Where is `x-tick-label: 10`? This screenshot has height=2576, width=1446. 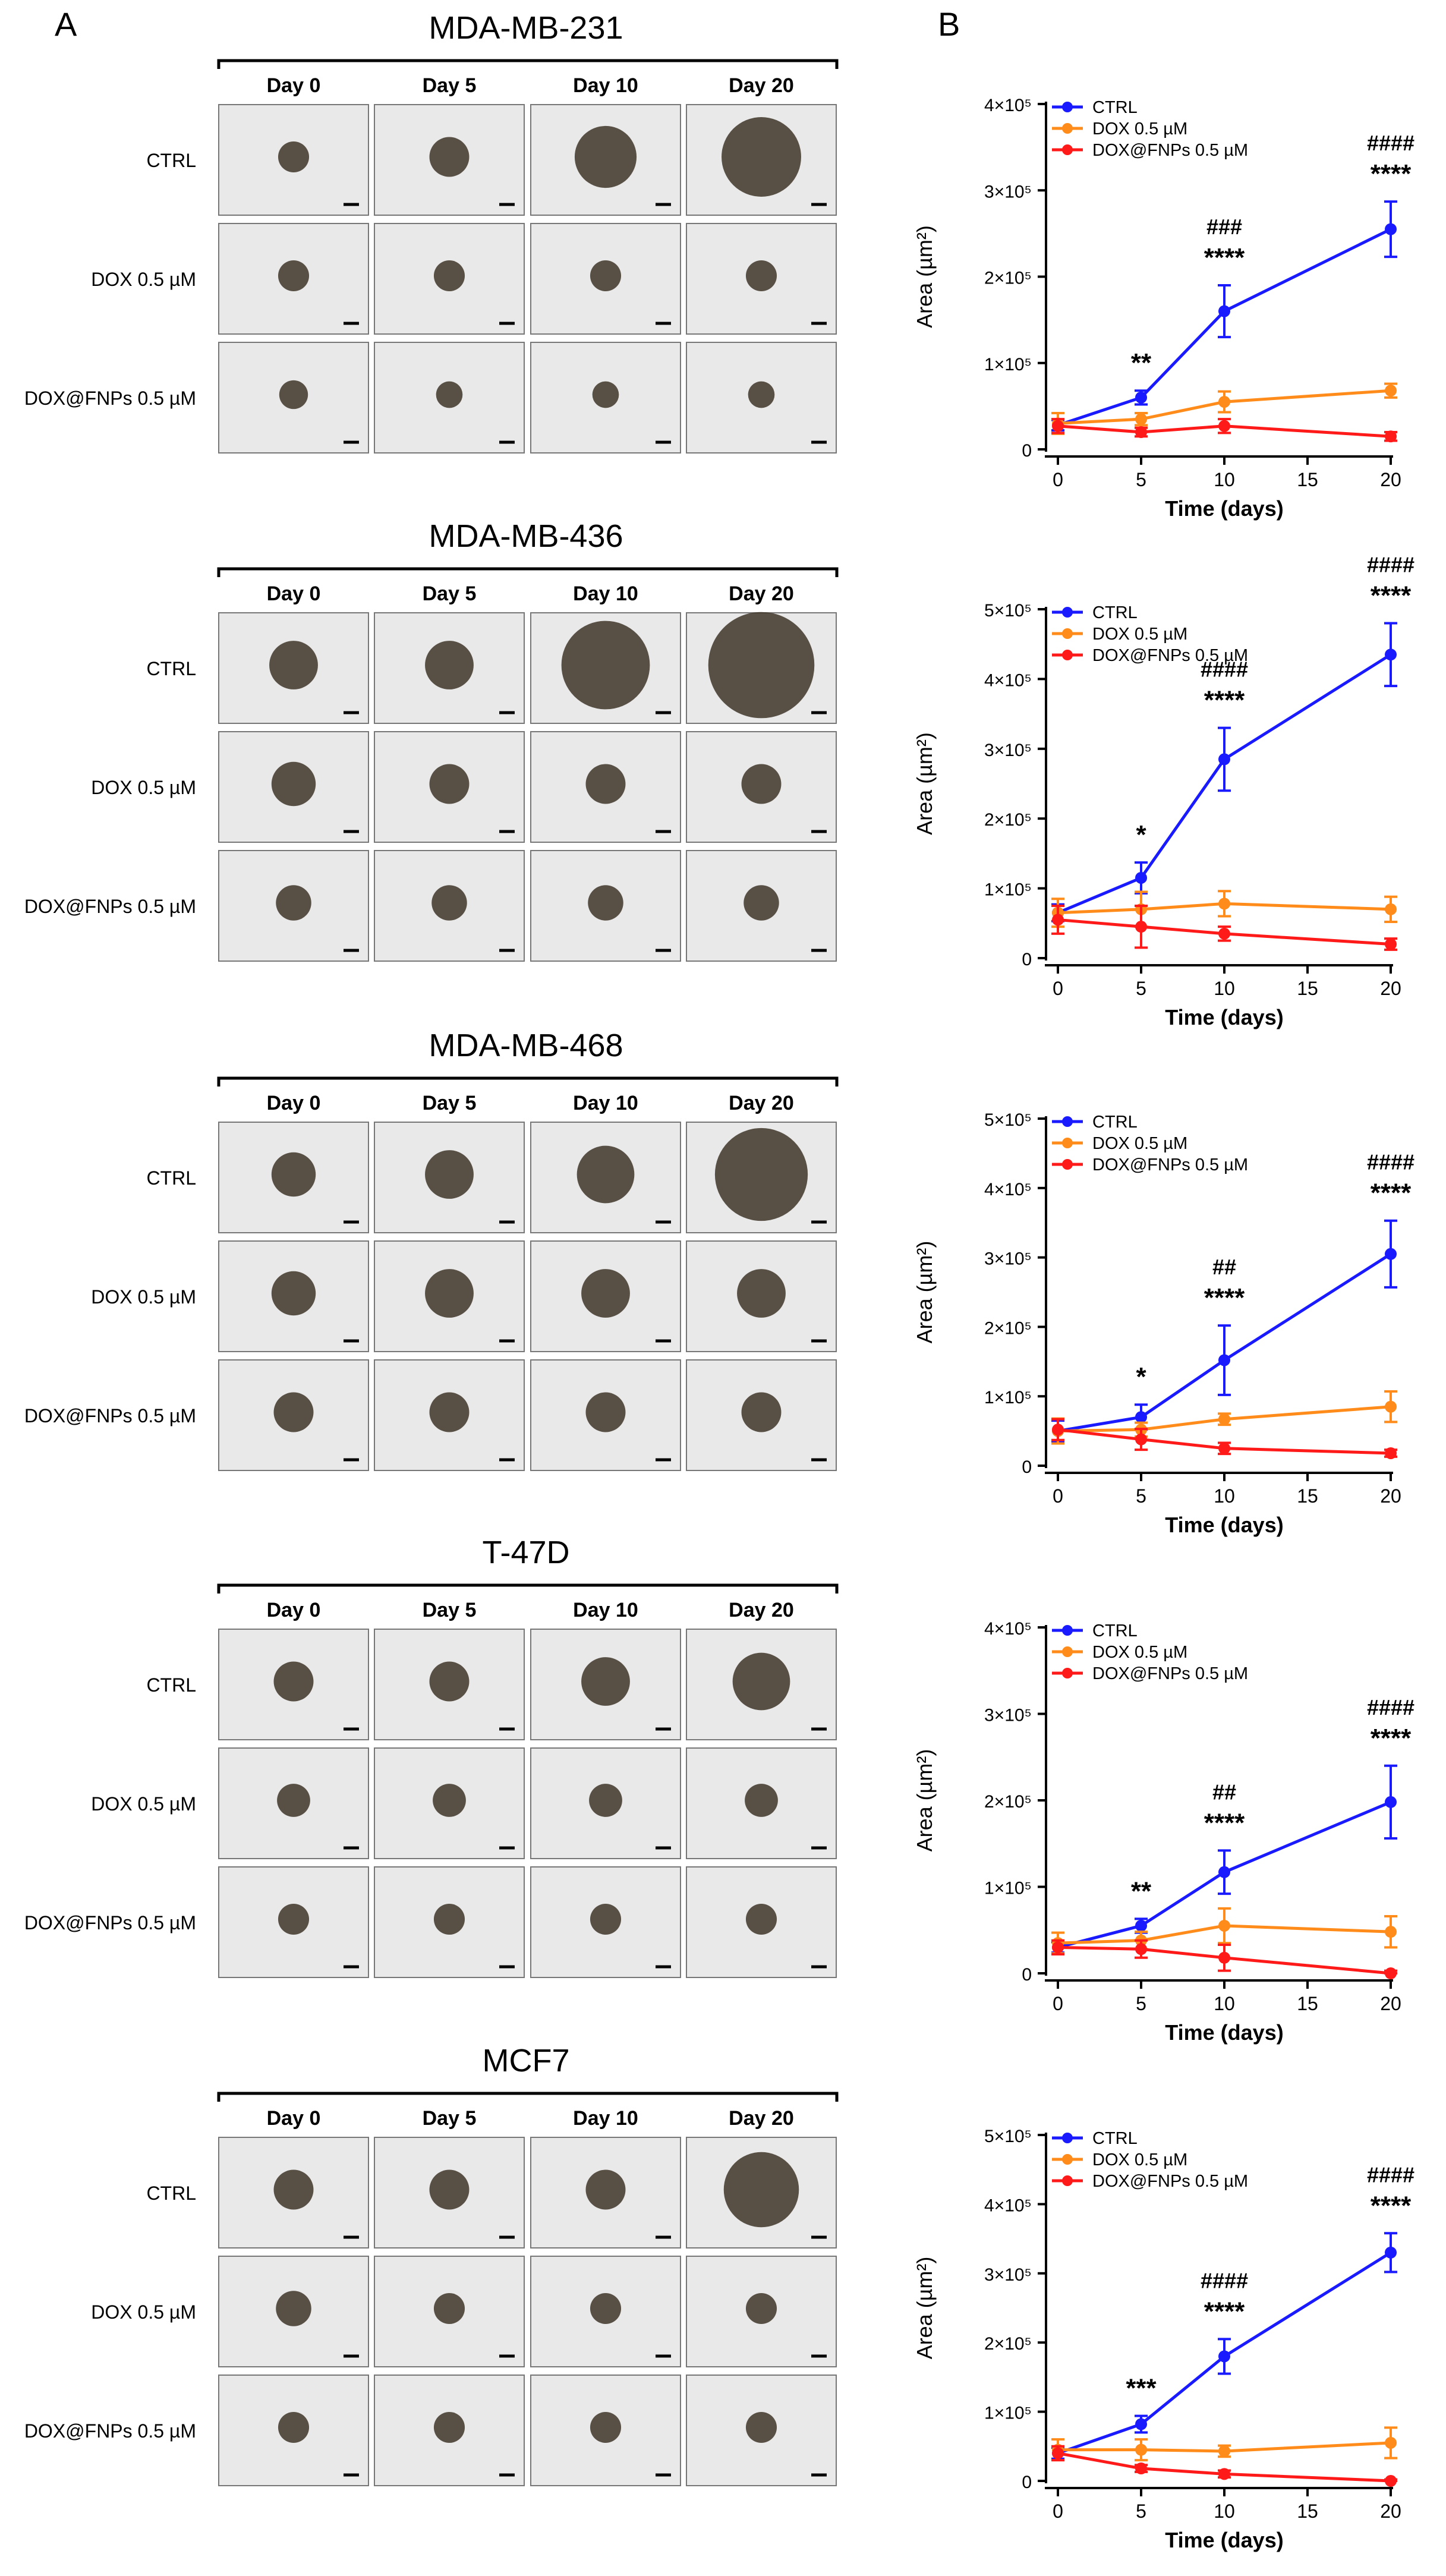 x-tick-label: 10 is located at coordinates (1224, 989).